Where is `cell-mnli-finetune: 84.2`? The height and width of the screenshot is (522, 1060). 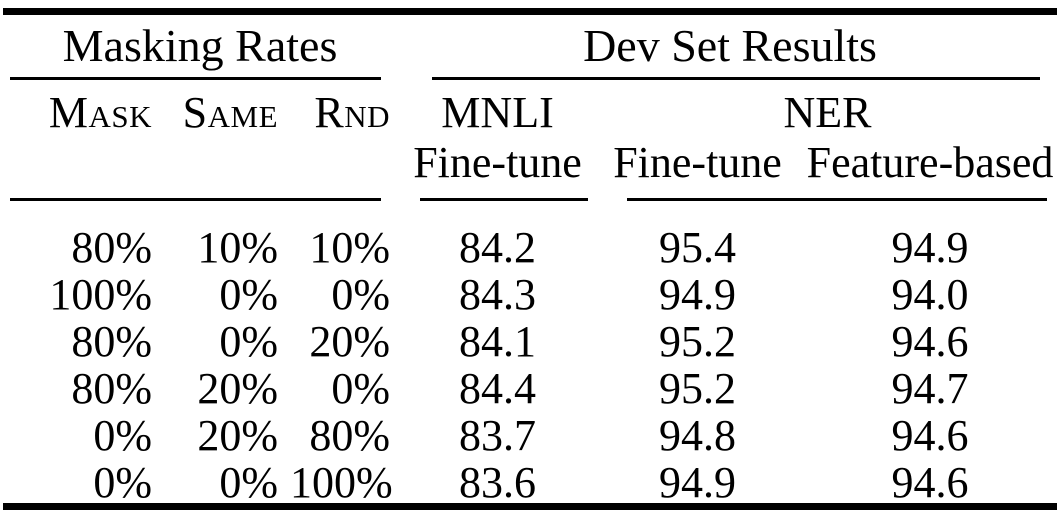 cell-mnli-finetune: 84.2 is located at coordinates (498, 247).